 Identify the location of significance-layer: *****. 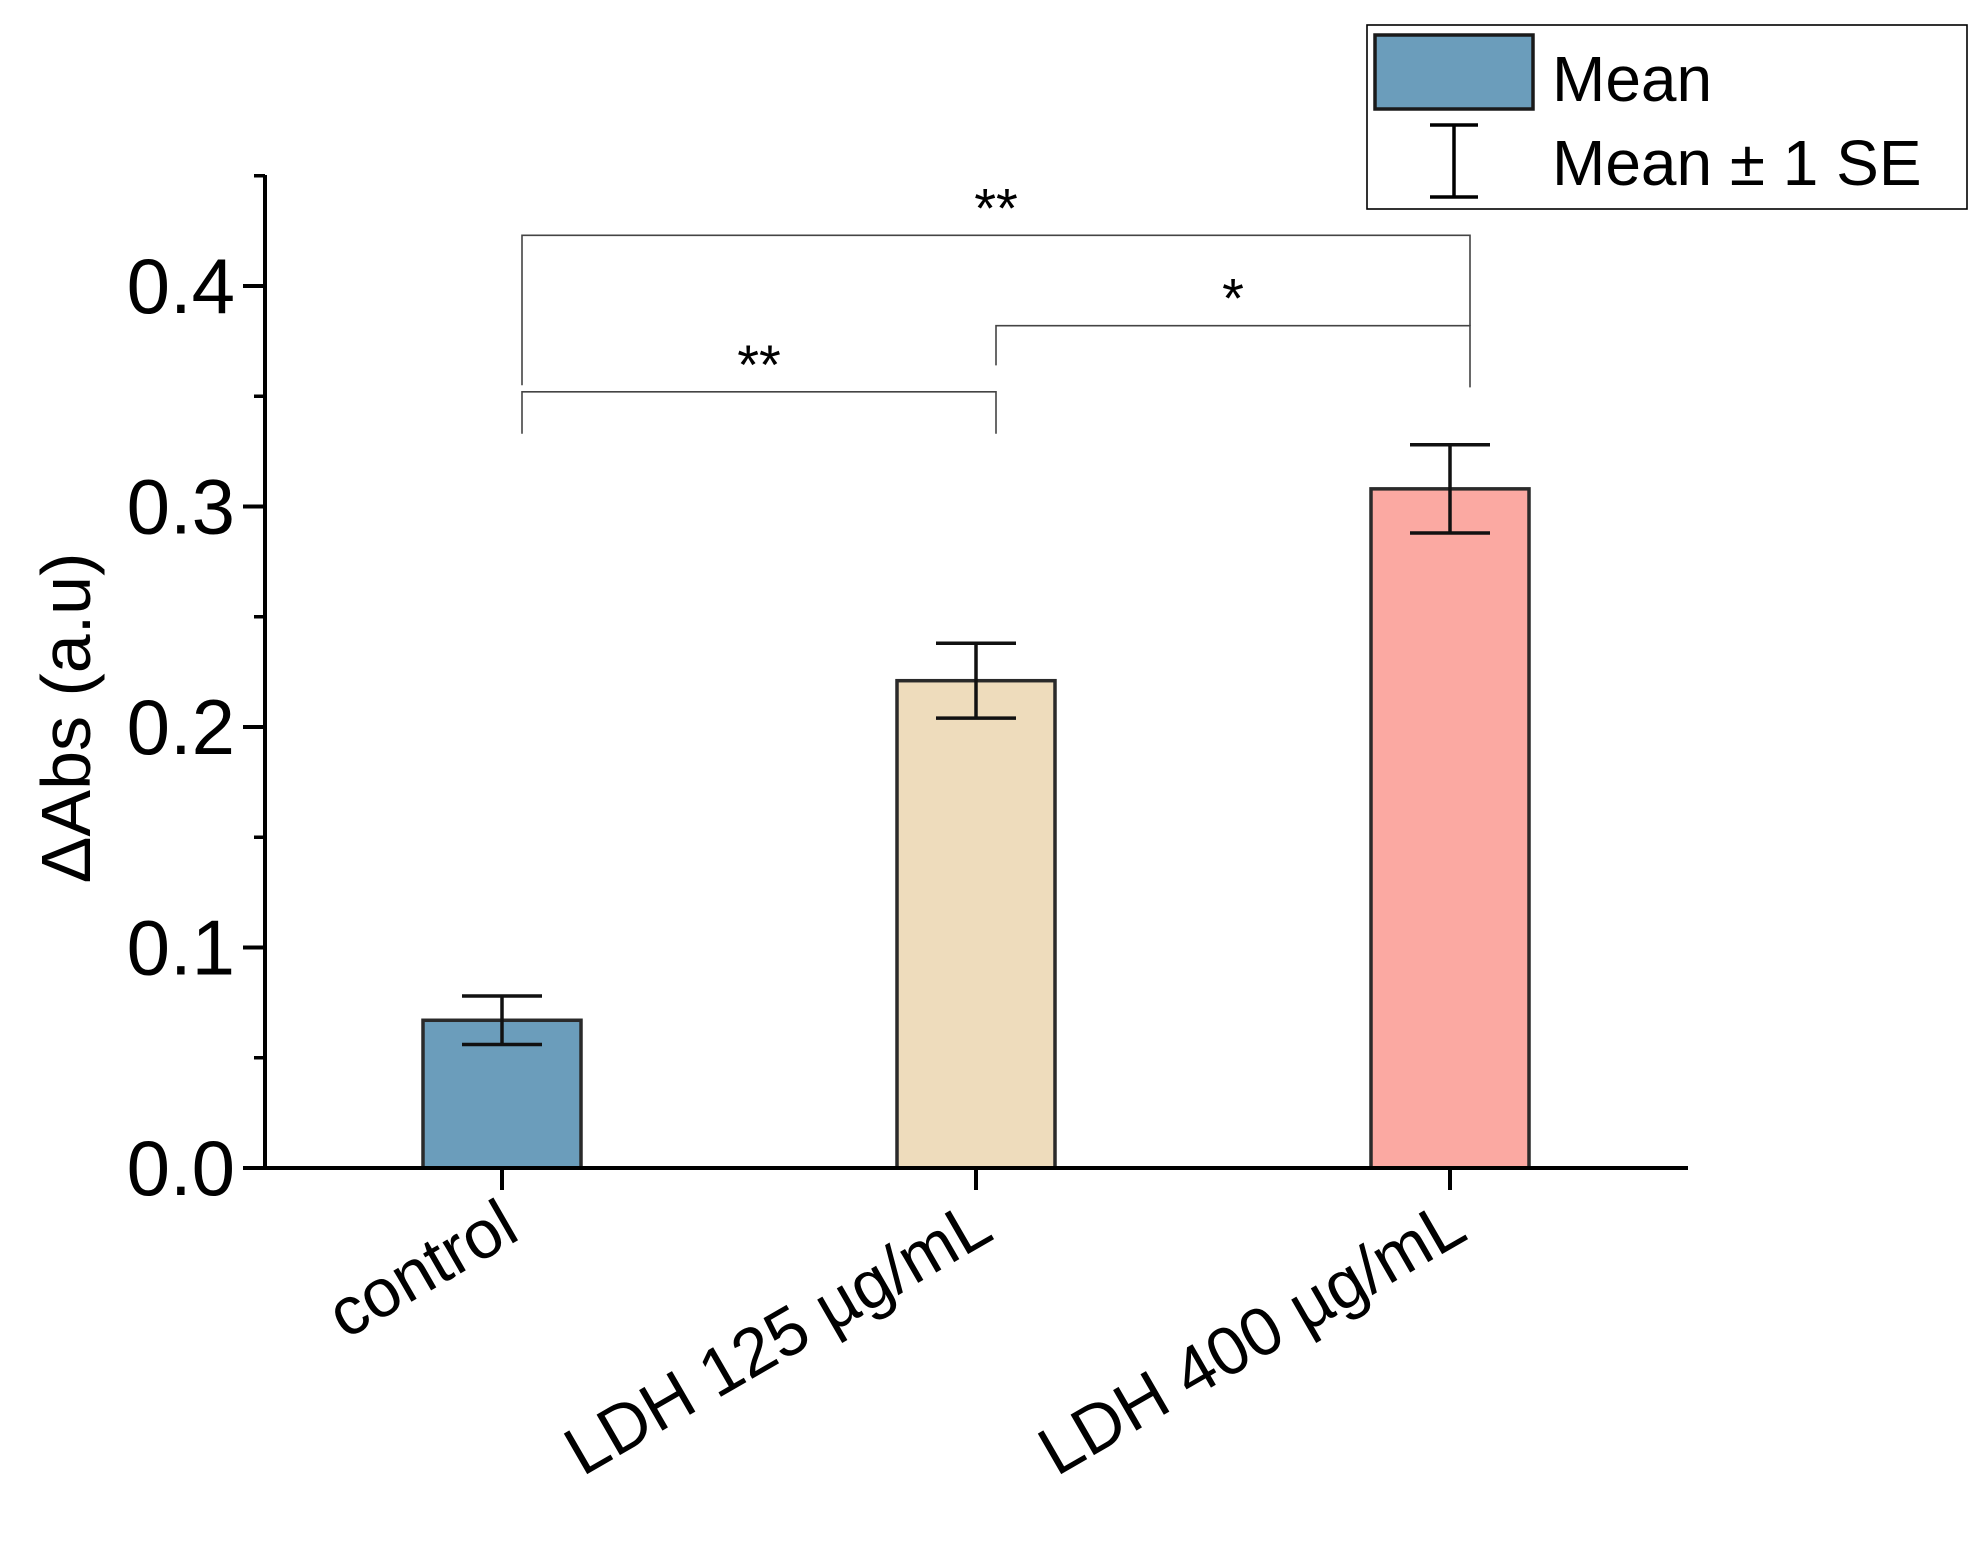
(996, 305).